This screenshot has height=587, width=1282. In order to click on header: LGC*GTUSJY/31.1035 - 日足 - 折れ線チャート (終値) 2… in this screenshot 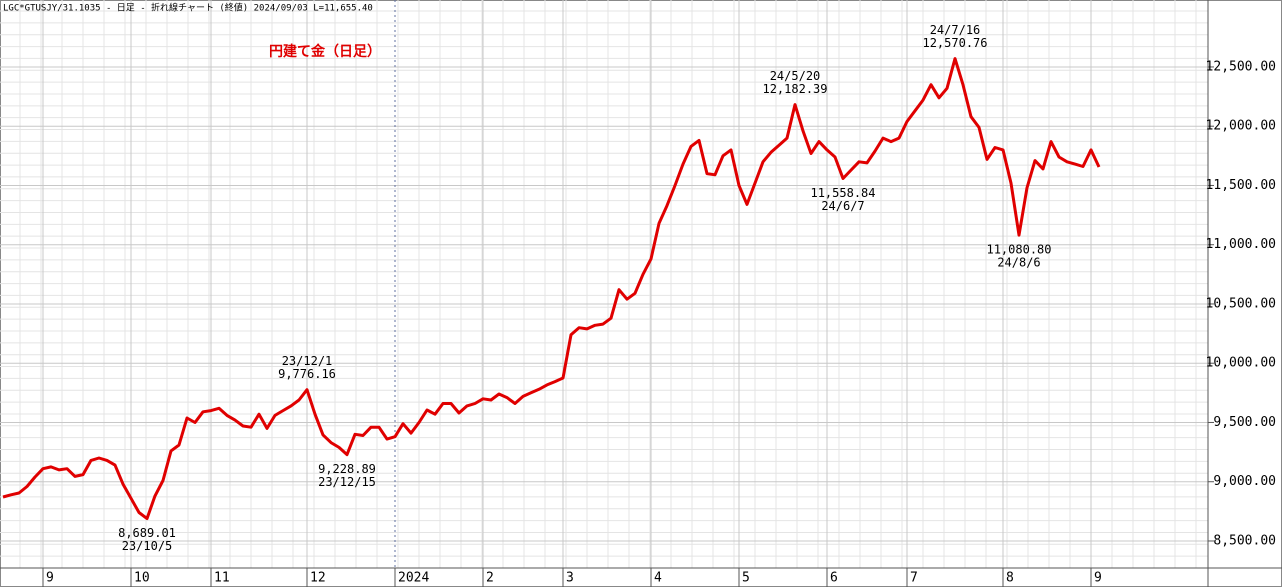, I will do `click(188, 8)`.